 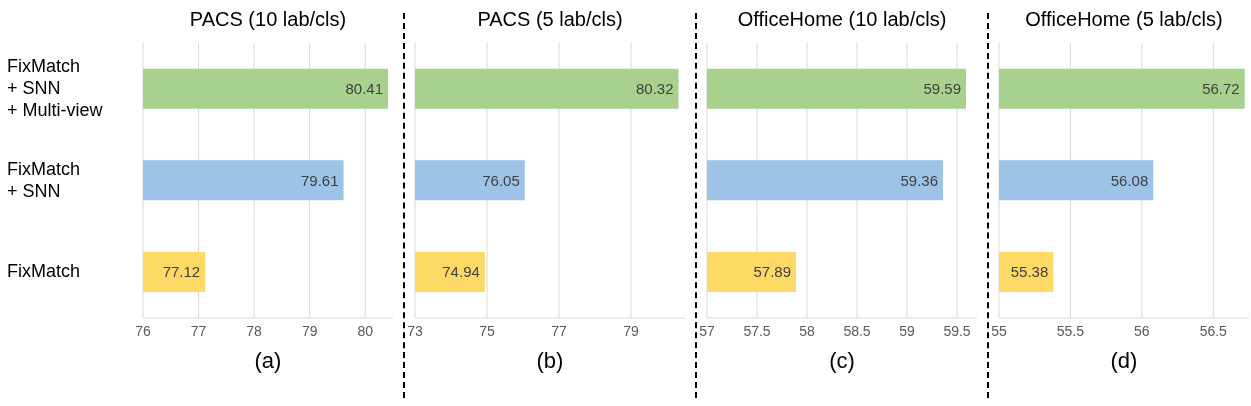 I want to click on x-tick-label: 58, so click(x=807, y=330).